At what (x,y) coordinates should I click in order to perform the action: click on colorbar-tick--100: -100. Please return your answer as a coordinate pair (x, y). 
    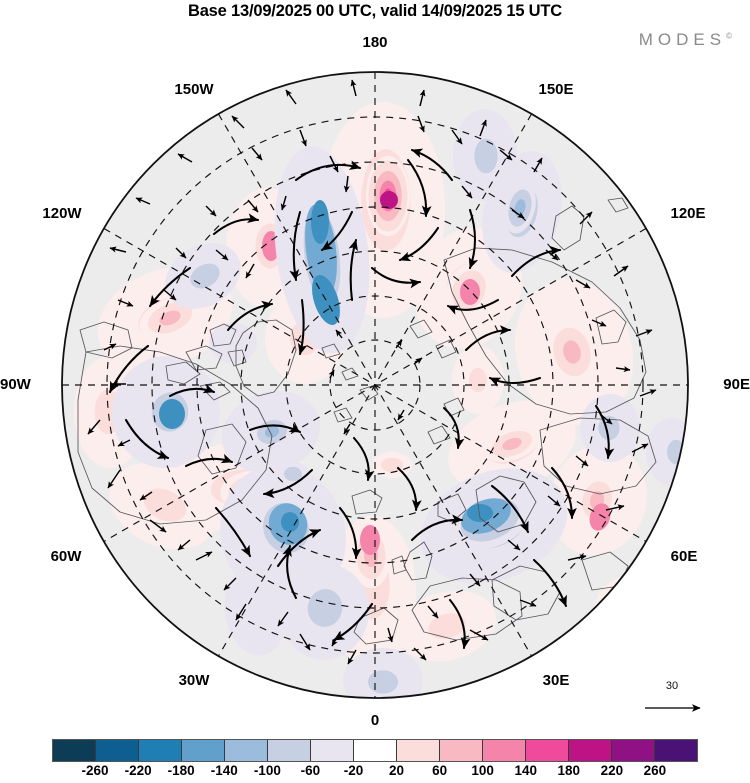
    Looking at the image, I should click on (267, 770).